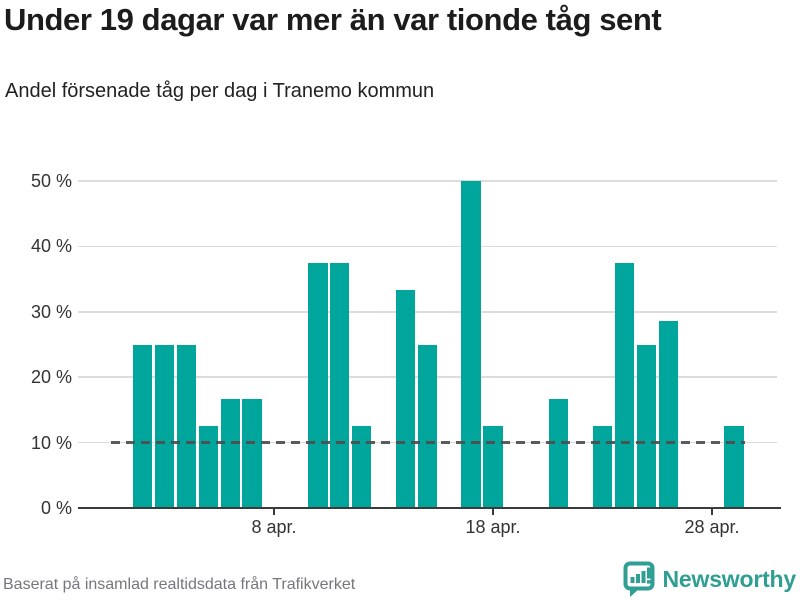 Image resolution: width=800 pixels, height=600 pixels. I want to click on newsworthy-brand-link: Newsworthy, so click(709, 579).